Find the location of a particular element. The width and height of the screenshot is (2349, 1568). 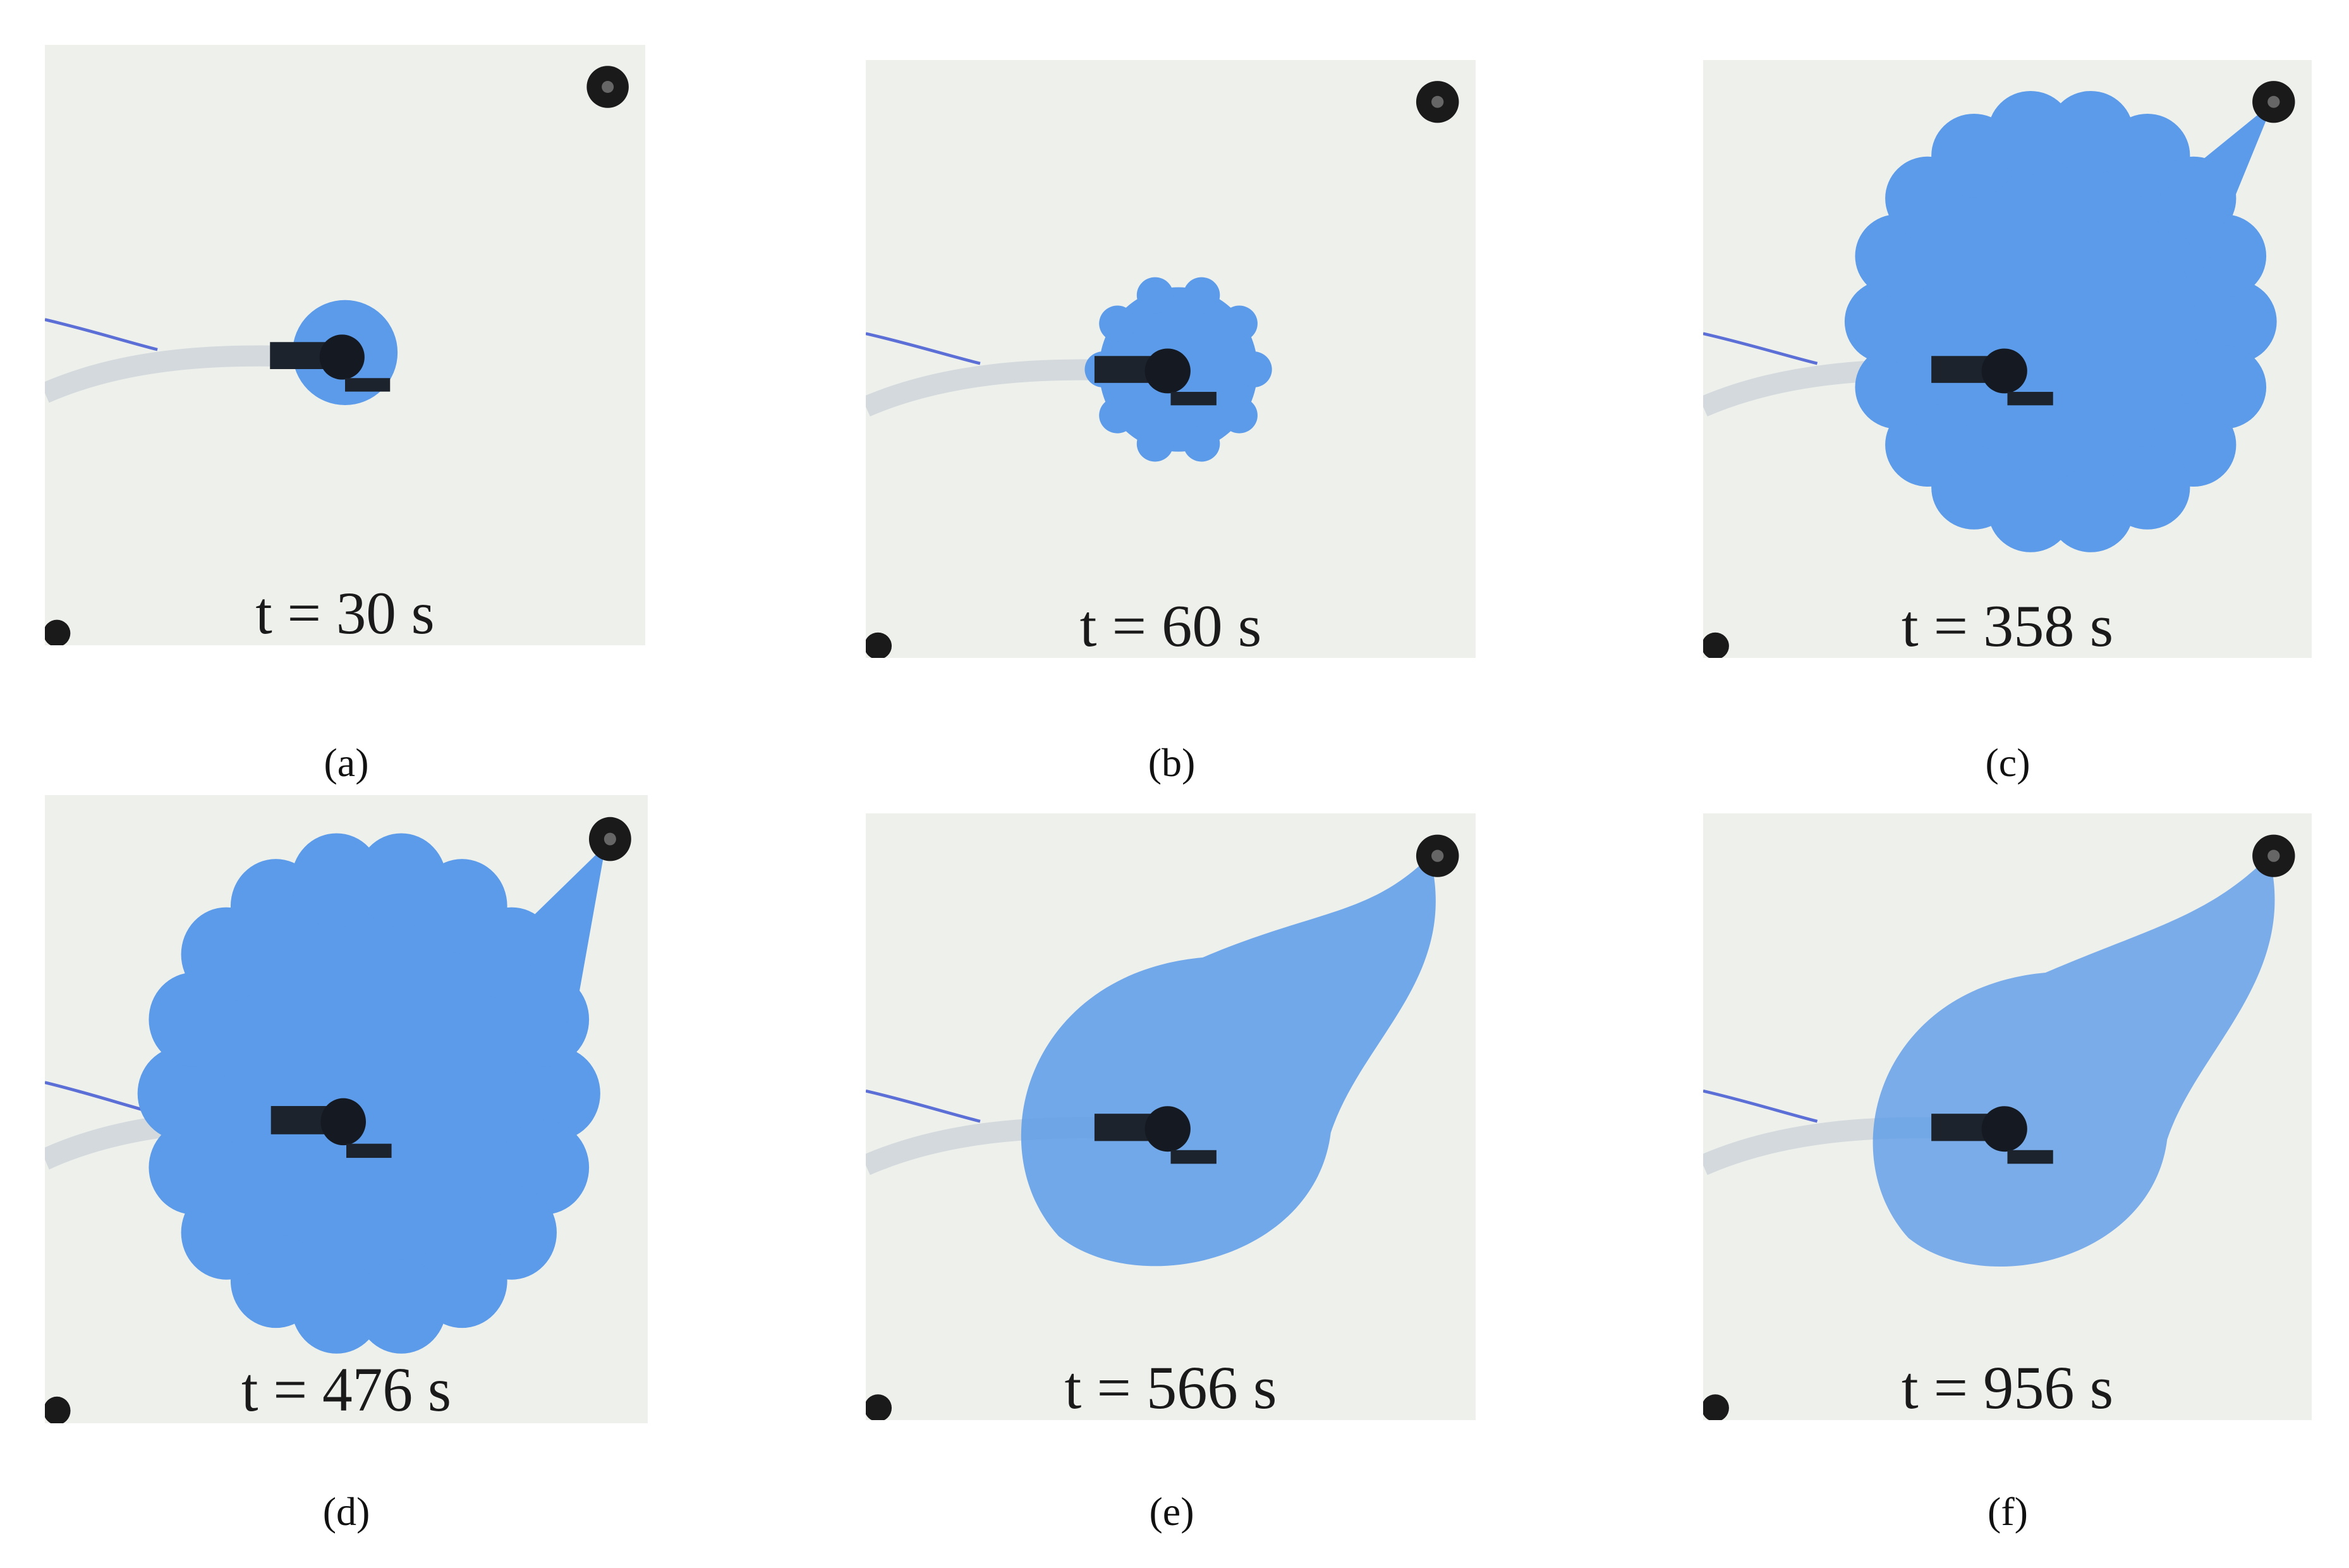

photo-panel: t = 30 s is located at coordinates (345, 345).